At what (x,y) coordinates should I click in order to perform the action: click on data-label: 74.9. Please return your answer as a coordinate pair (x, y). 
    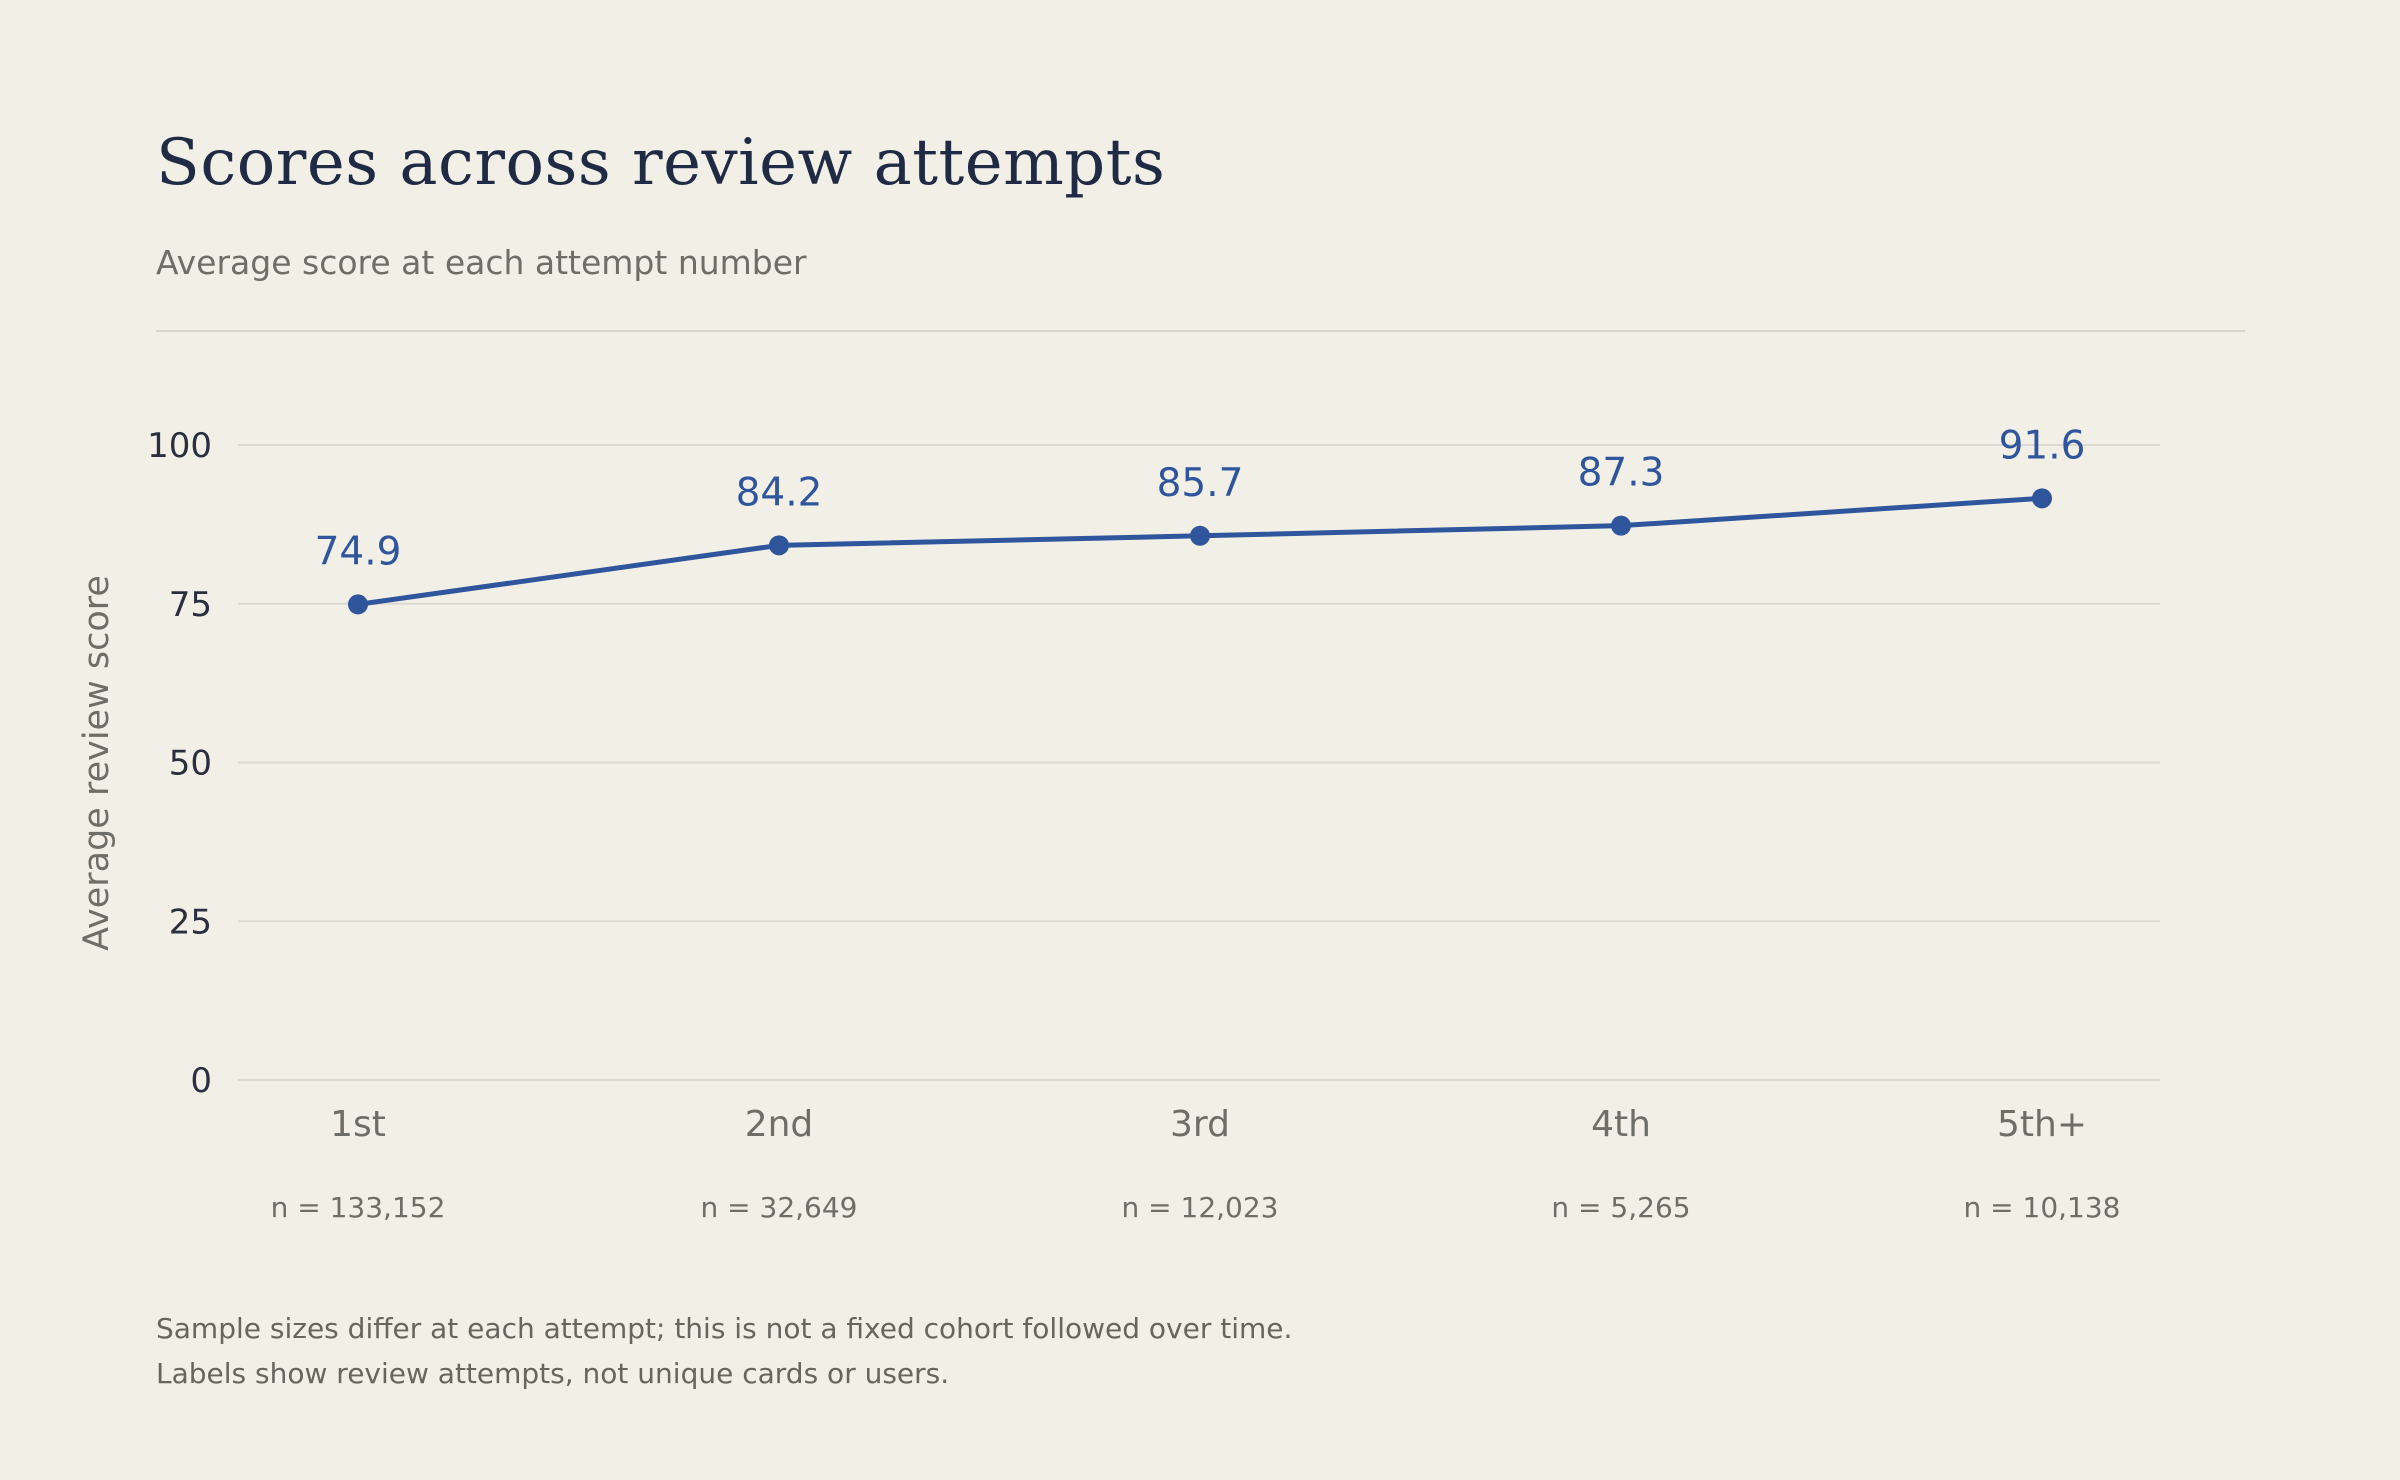
    Looking at the image, I should click on (358, 551).